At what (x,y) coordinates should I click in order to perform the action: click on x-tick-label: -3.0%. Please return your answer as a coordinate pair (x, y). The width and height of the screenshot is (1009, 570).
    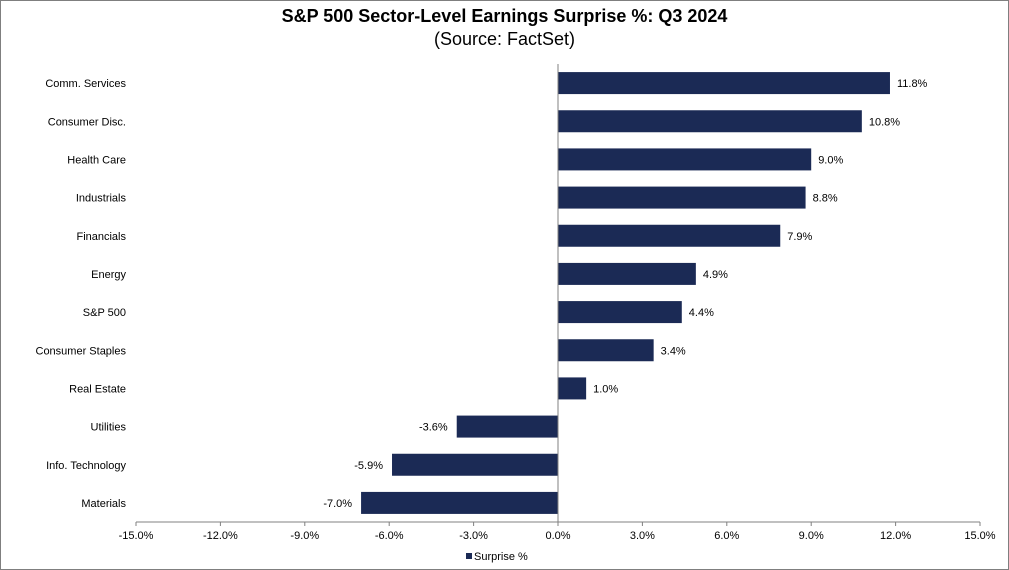
    Looking at the image, I should click on (473, 536).